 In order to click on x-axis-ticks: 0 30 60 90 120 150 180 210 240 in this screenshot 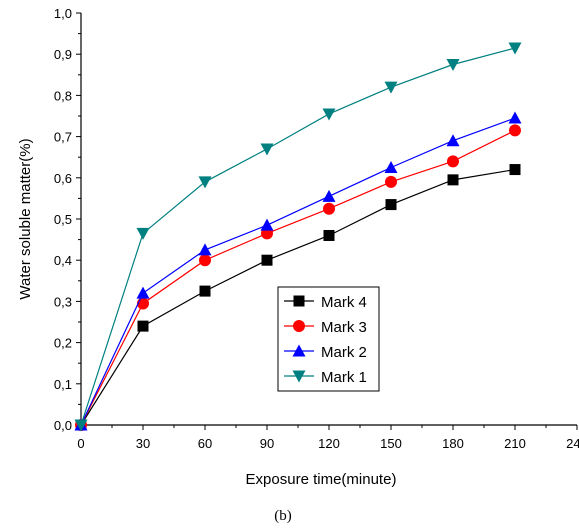, I will do `click(328, 438)`.